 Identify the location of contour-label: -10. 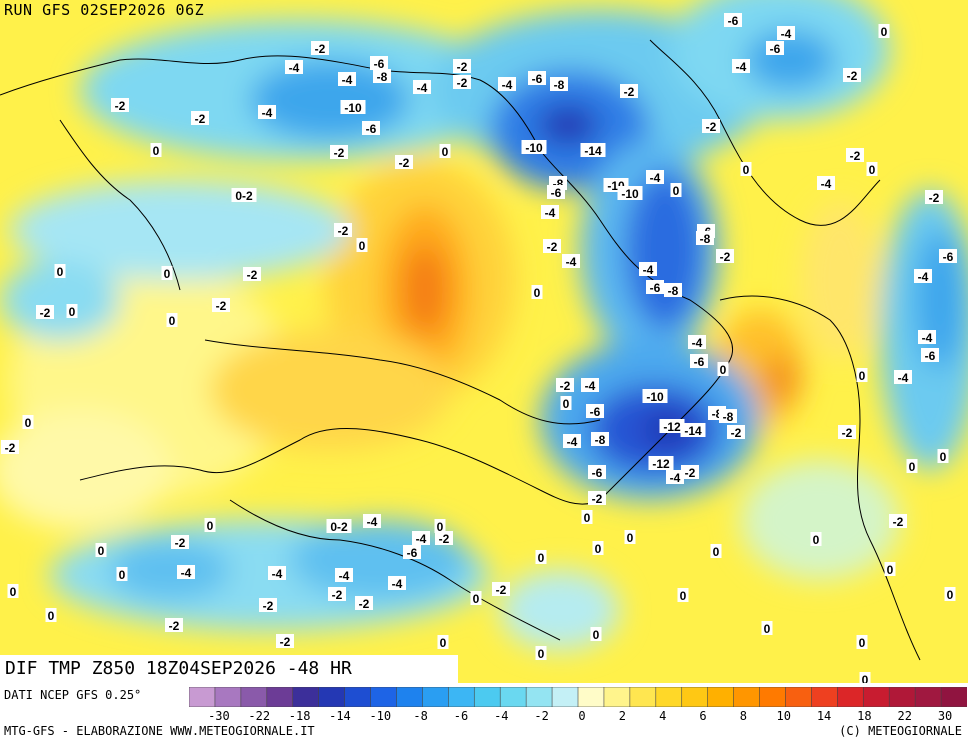
(630, 194).